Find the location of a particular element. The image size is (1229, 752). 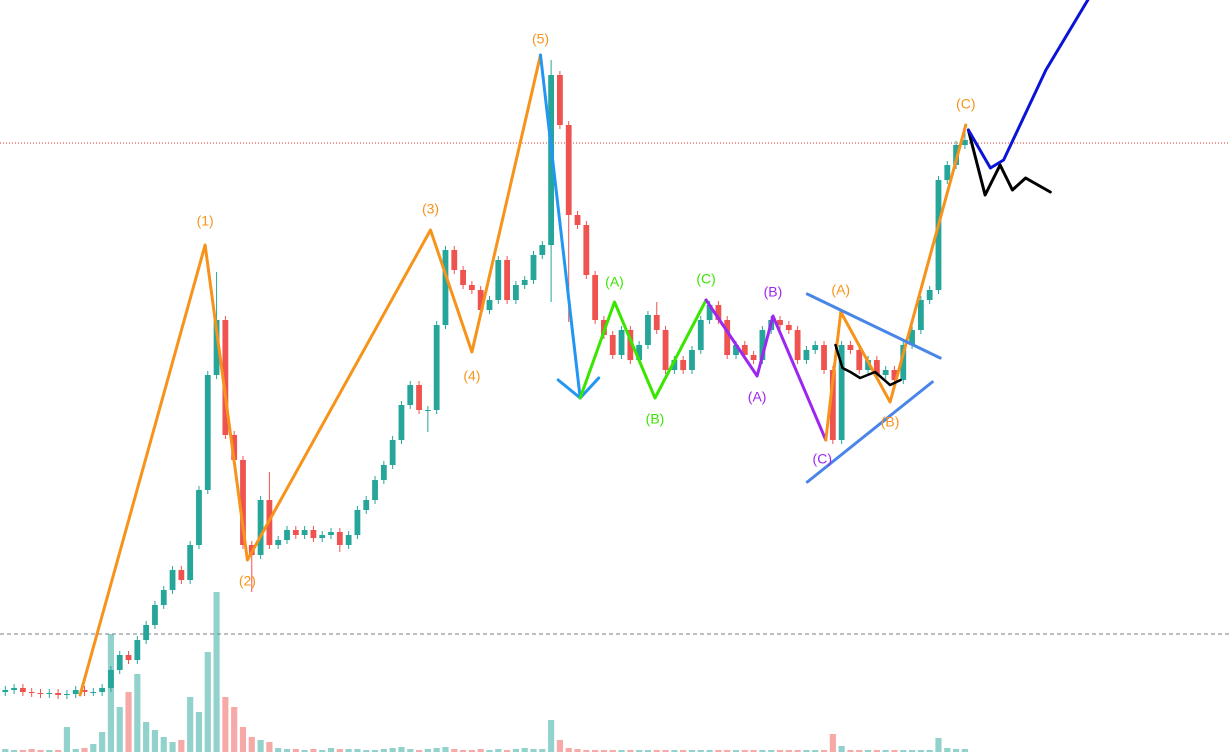

wave-label: (A) is located at coordinates (840, 290).